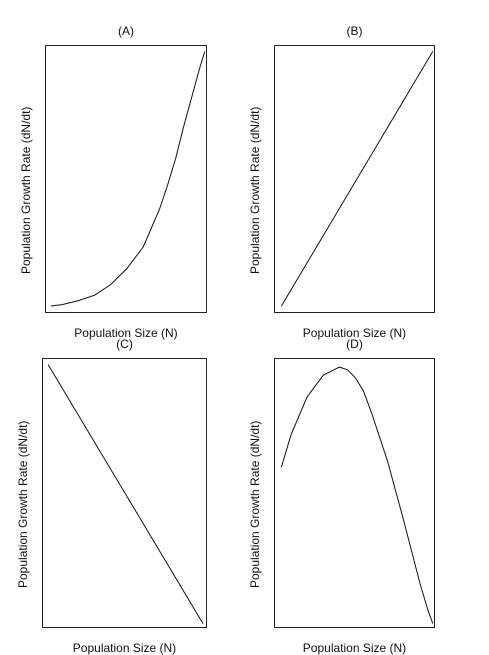 This screenshot has width=489, height=655. Describe the element at coordinates (354, 344) in the screenshot. I see `chart-title: (D)` at that location.